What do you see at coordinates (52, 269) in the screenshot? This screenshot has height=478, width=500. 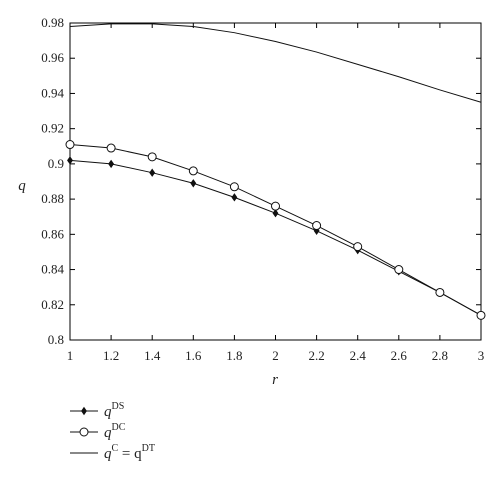 I see `y-tick-label: 0.84` at bounding box center [52, 269].